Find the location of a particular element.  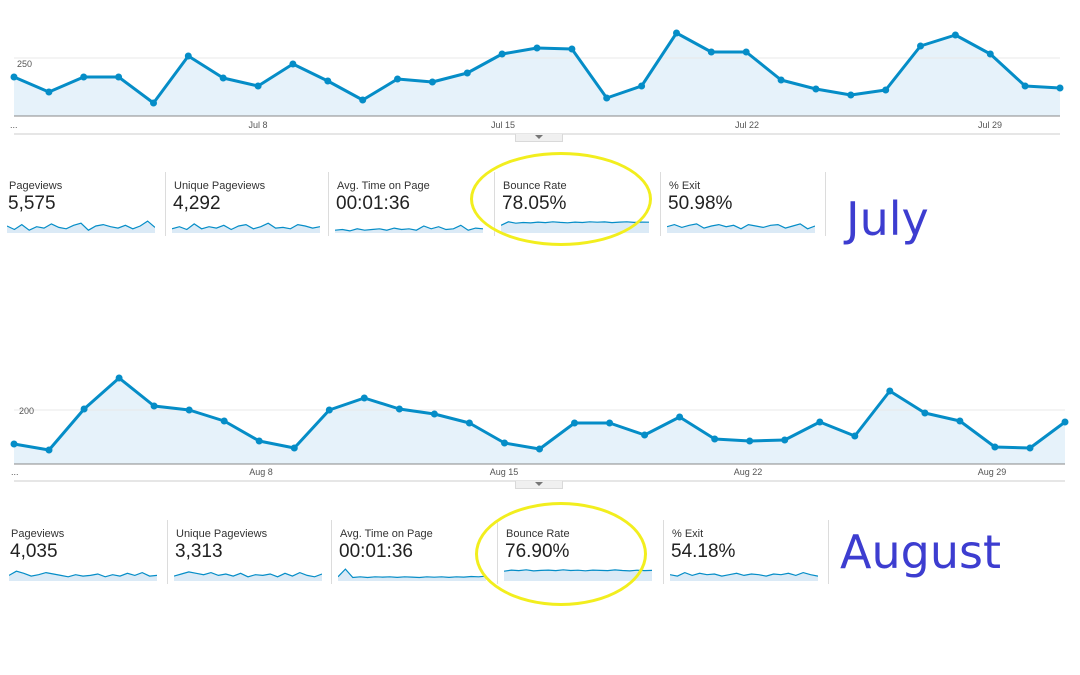

x-tick-label: Jul 15 is located at coordinates (503, 125).